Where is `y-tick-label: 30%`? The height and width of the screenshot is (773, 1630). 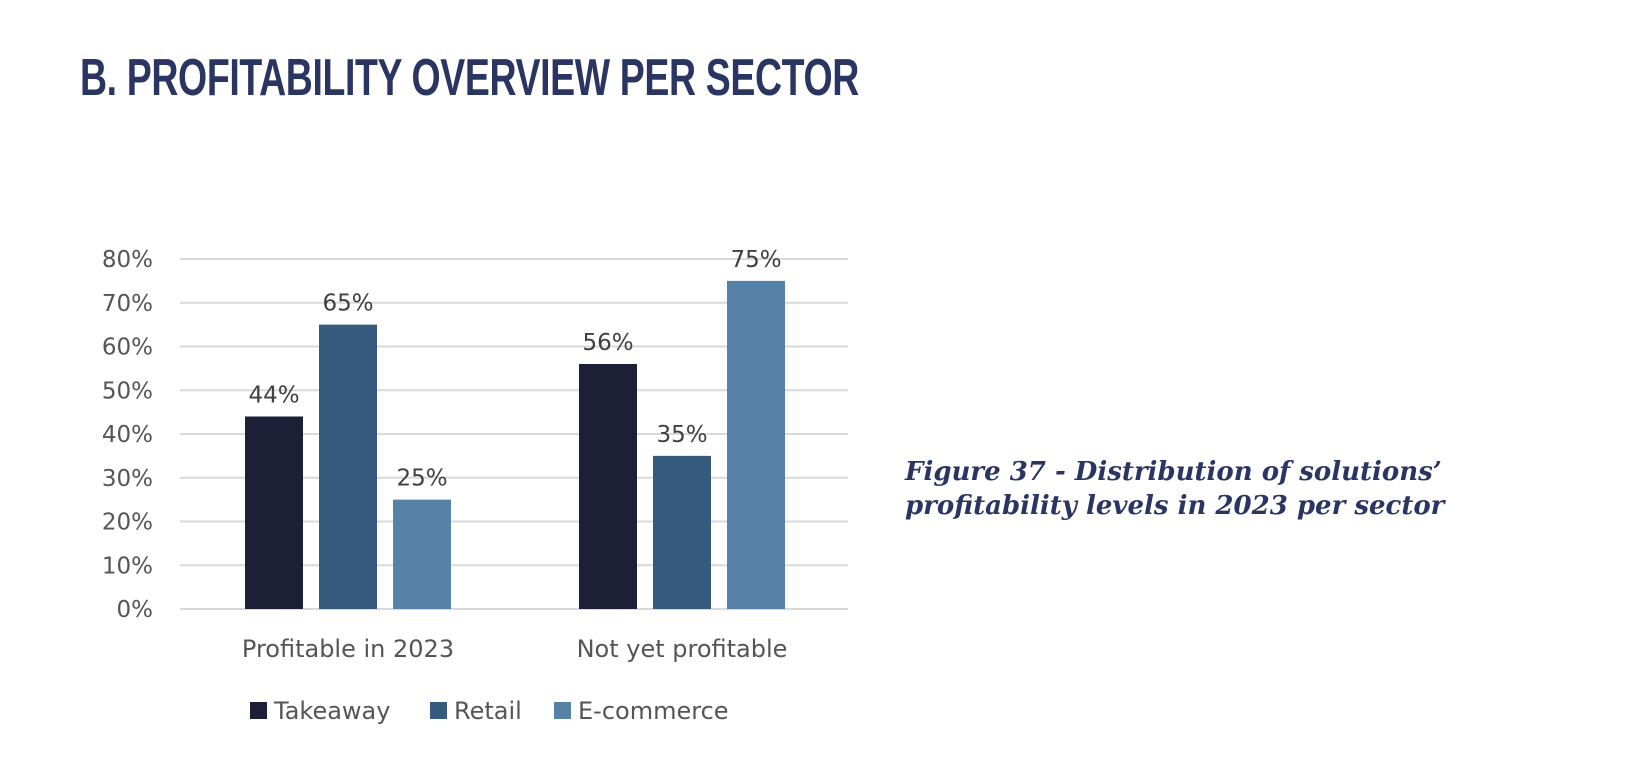 y-tick-label: 30% is located at coordinates (127, 479).